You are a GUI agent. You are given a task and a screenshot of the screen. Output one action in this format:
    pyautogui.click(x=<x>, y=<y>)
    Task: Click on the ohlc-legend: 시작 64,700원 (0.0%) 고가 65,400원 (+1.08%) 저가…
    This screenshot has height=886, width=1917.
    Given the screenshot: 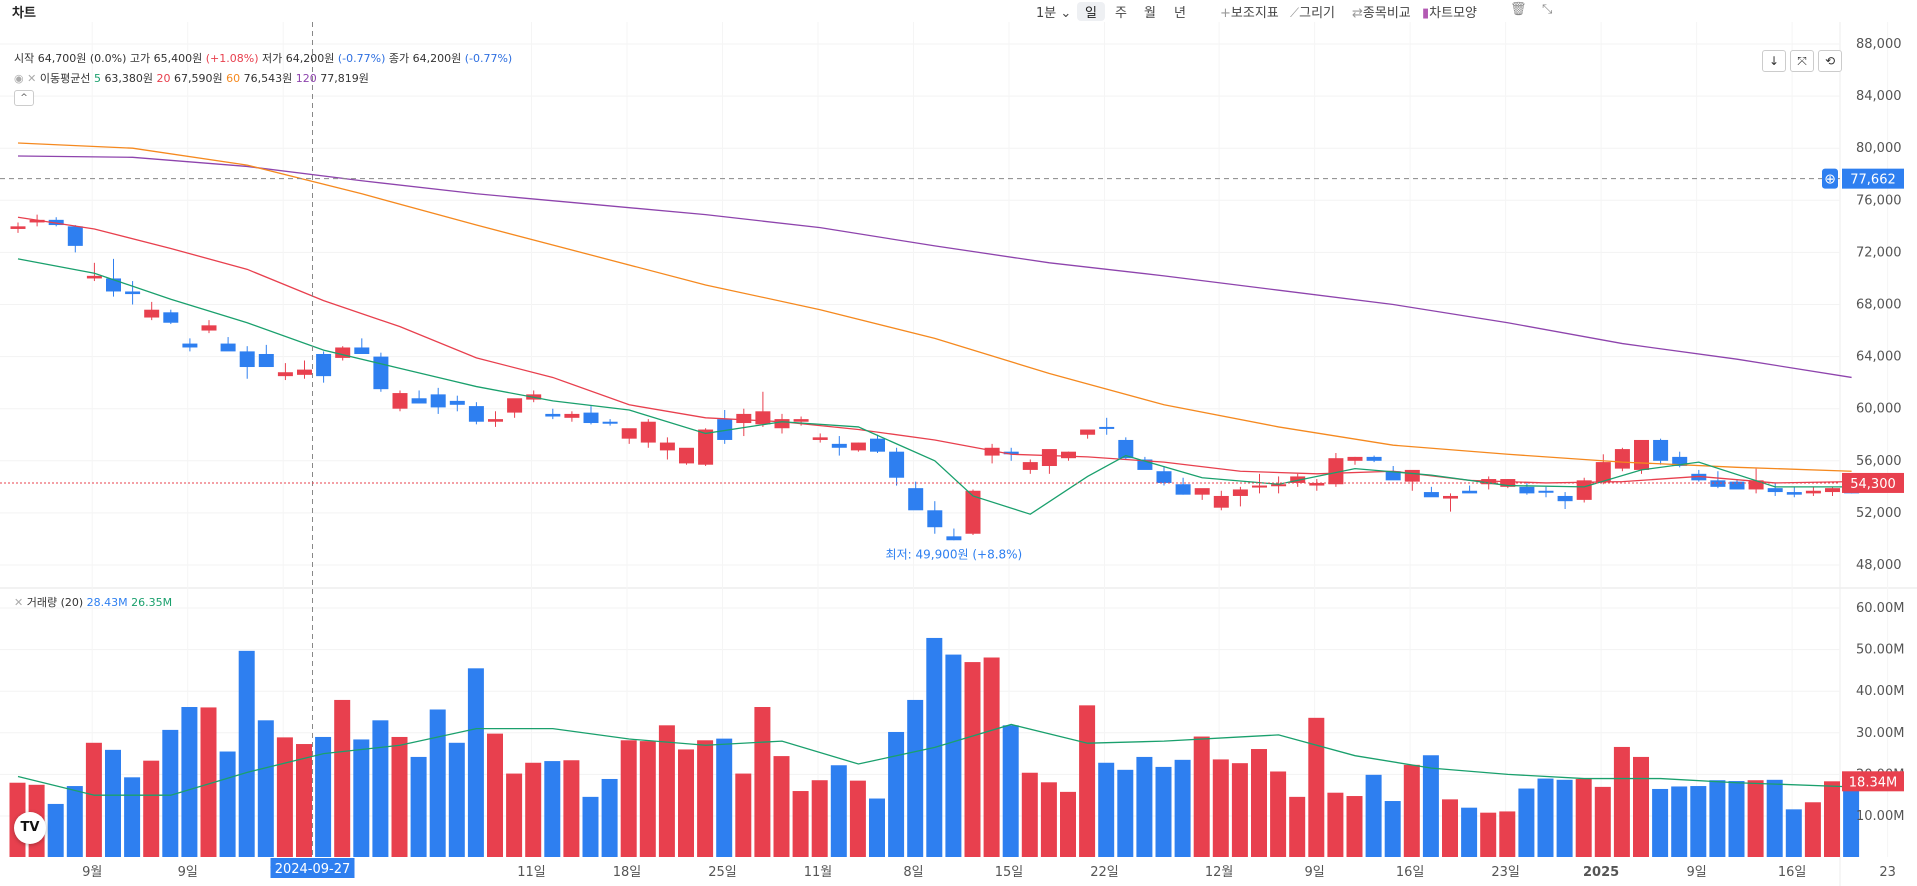 What is the action you would take?
    pyautogui.click(x=263, y=58)
    